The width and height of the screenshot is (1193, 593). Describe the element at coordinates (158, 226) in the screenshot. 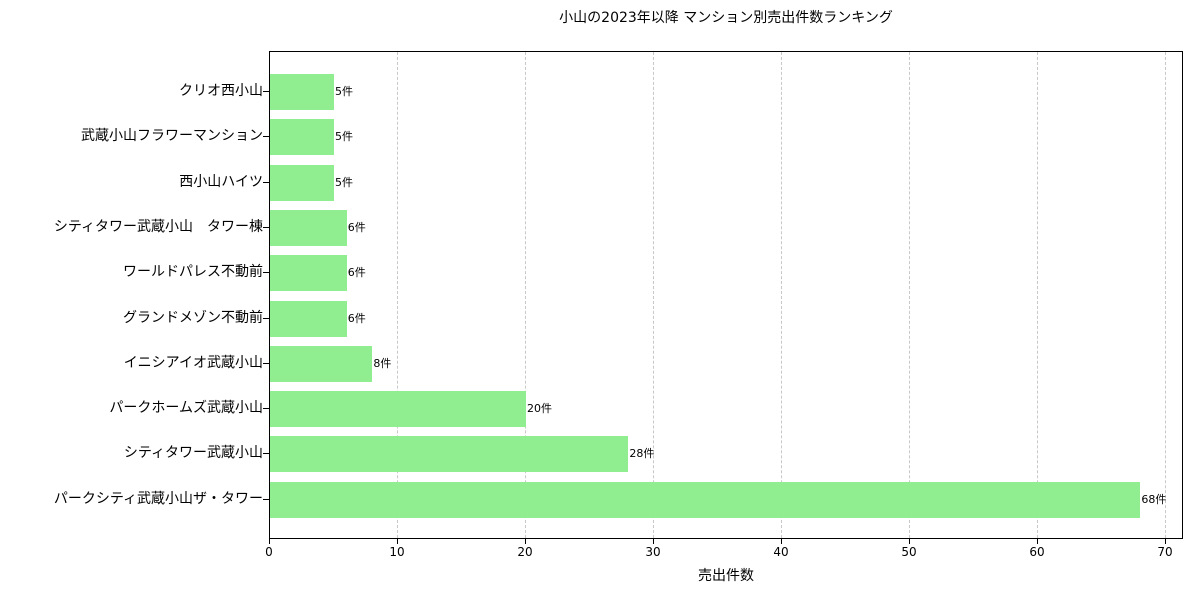

I see `y-tick-label: シティタワー武蔵小山 タワー棟` at that location.